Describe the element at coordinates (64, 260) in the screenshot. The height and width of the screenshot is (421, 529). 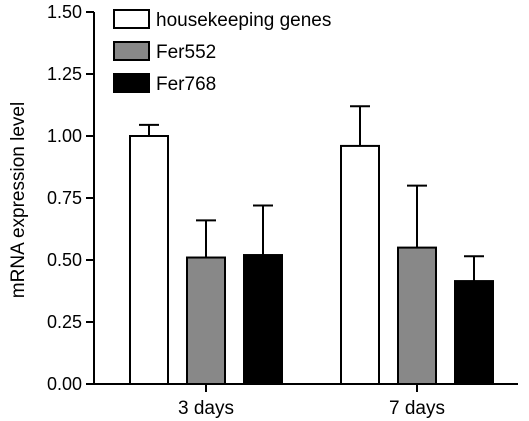
I see `y-tick-label: 0.50` at that location.